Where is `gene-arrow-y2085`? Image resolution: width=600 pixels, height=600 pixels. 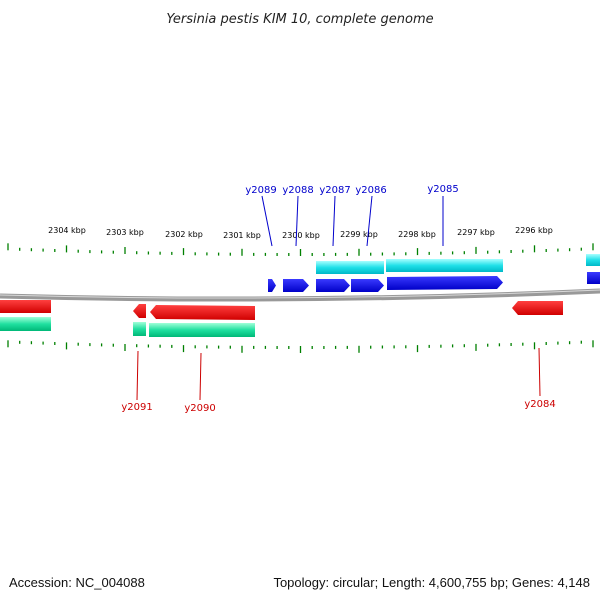 gene-arrow-y2085 is located at coordinates (445, 283).